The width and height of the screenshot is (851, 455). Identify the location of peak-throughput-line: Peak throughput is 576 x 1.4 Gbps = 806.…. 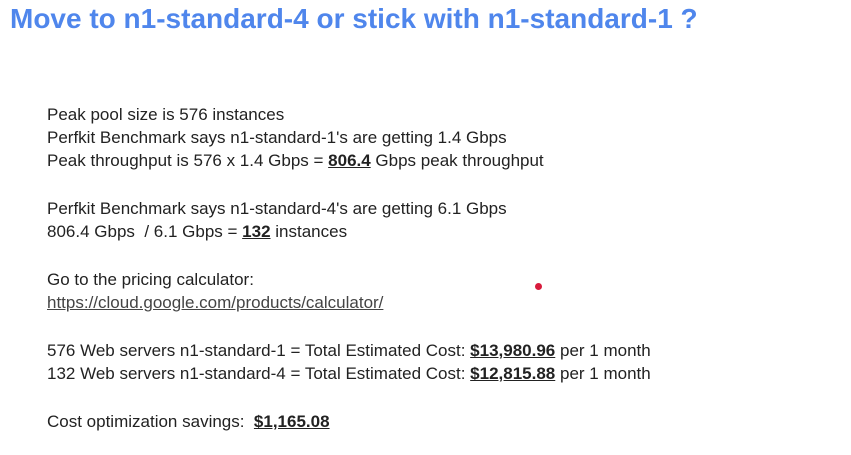
(295, 160).